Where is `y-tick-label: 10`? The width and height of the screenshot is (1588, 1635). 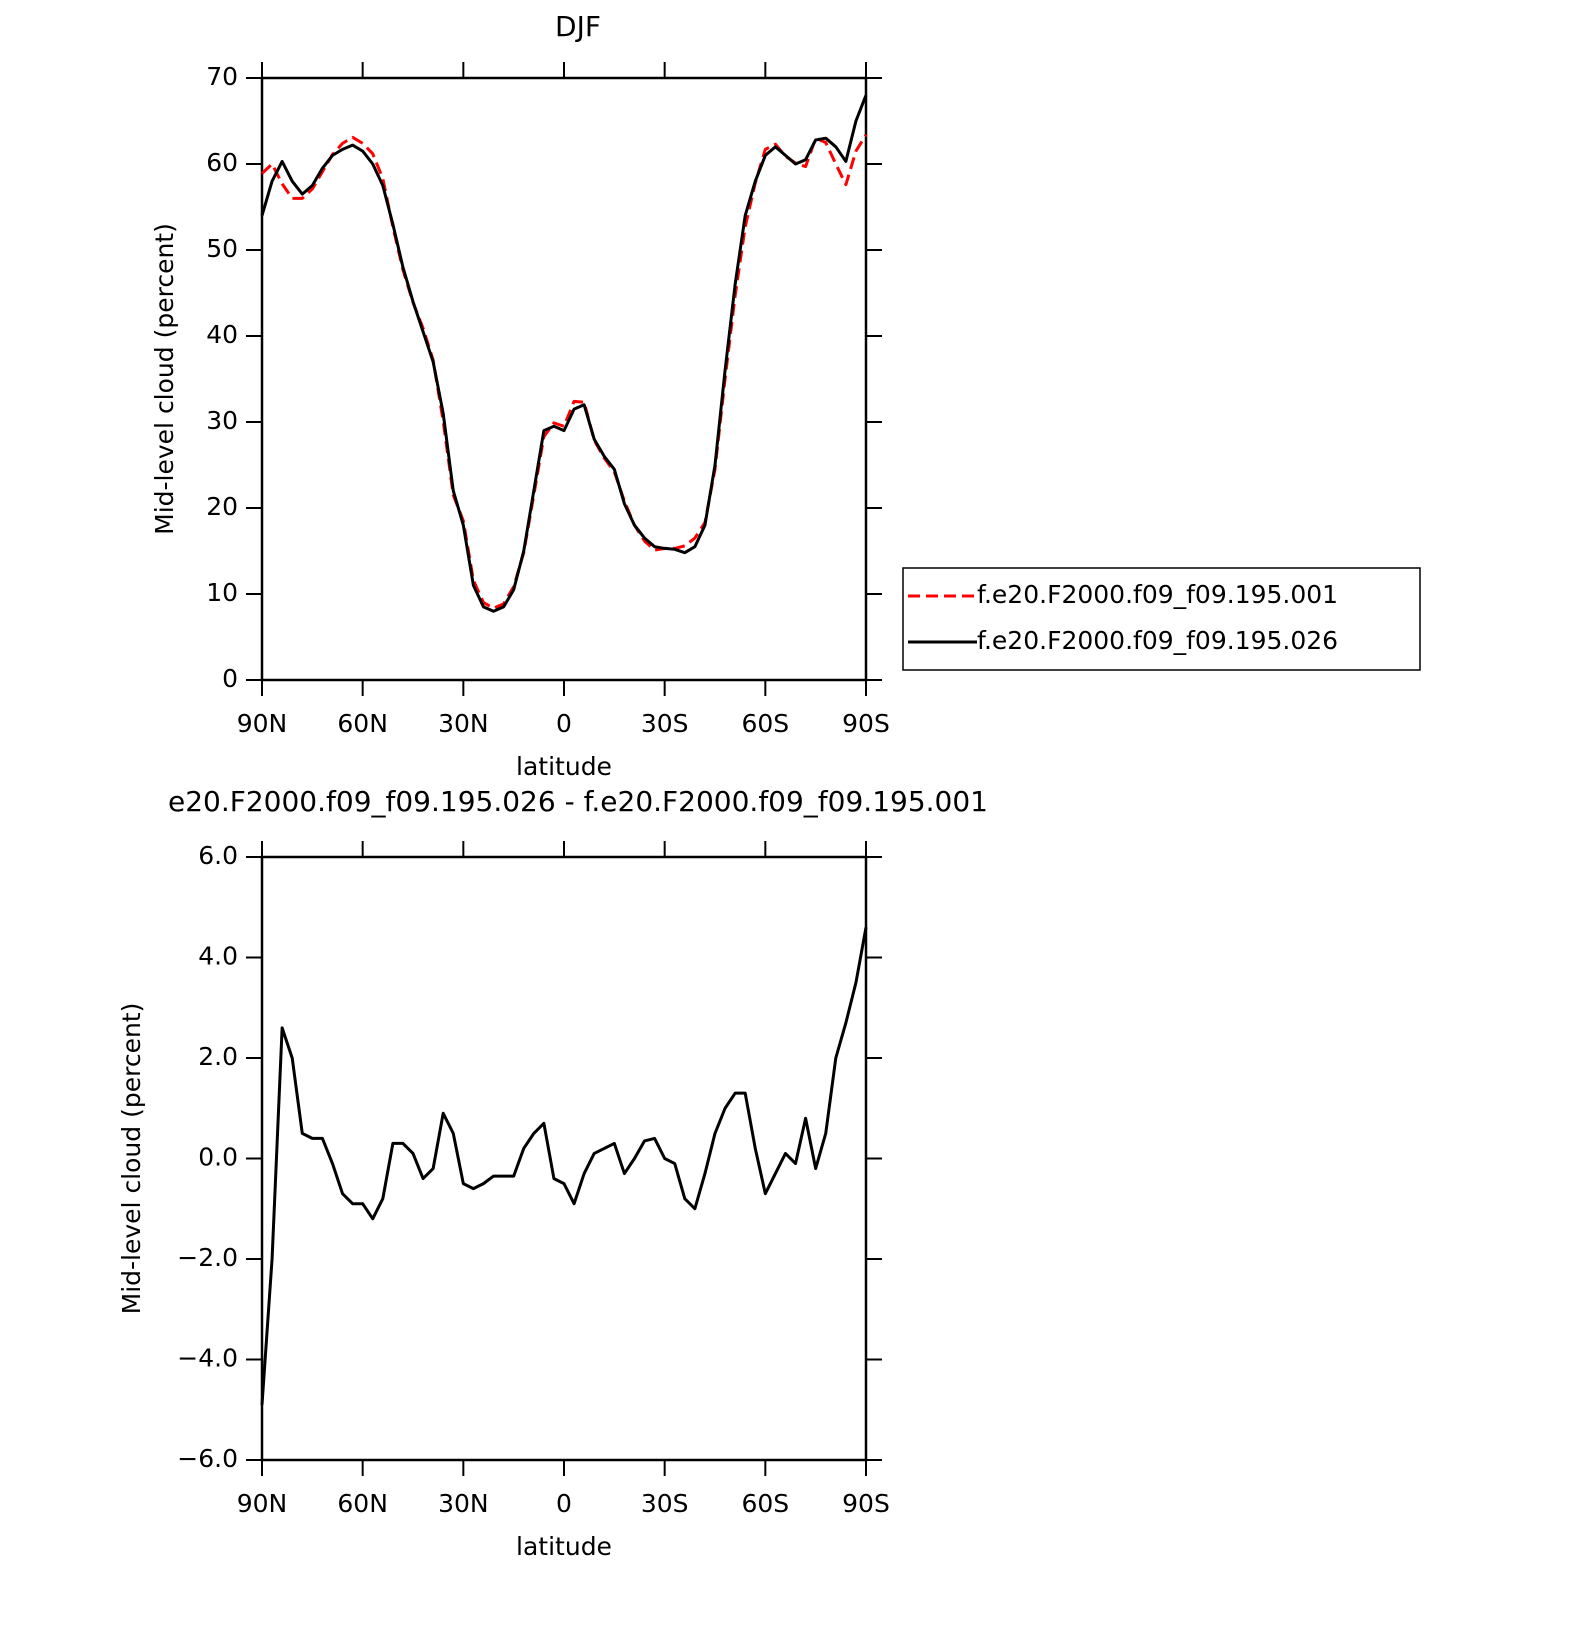
y-tick-label: 10 is located at coordinates (222, 592).